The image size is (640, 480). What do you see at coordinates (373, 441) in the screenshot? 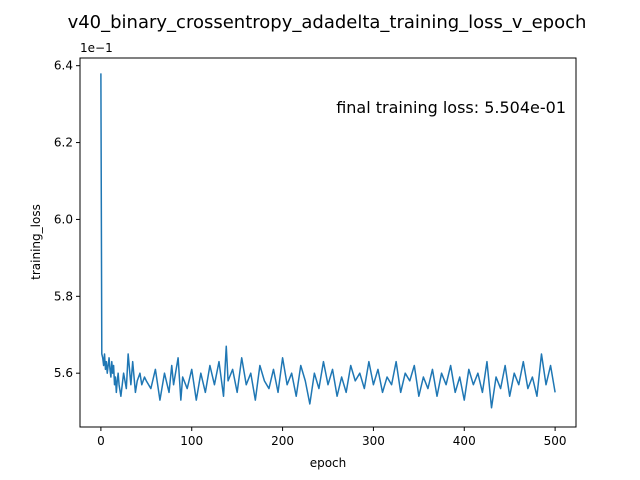
I see `x-tick-label: 300` at bounding box center [373, 441].